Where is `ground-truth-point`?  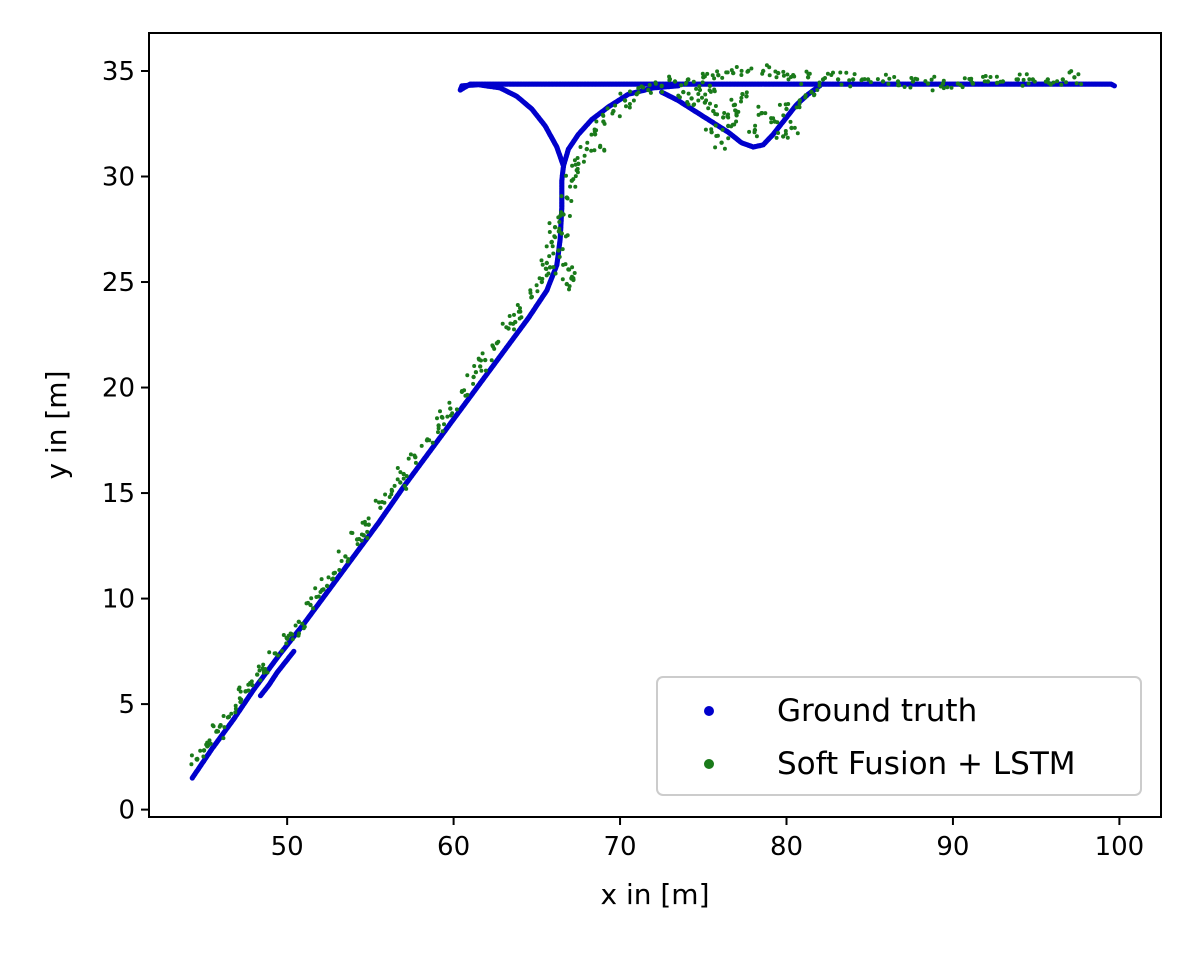
ground-truth-point is located at coordinates (294, 651).